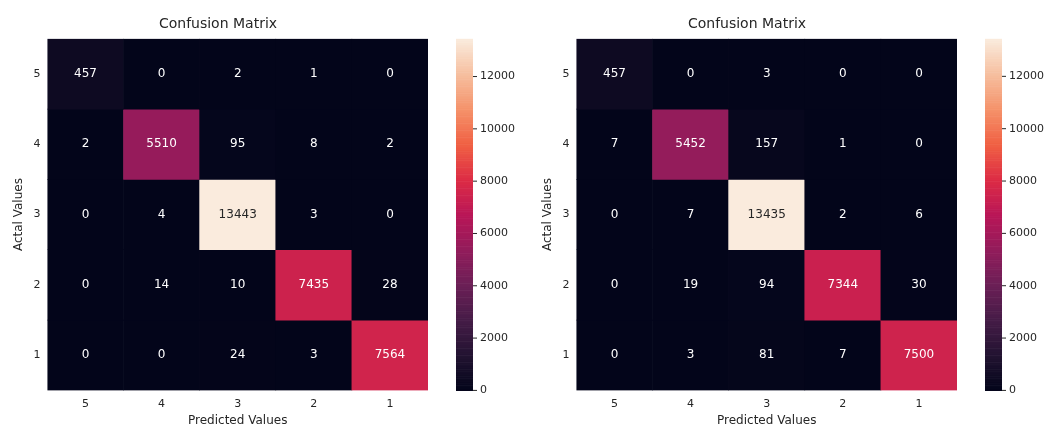 The height and width of the screenshot is (438, 1060). What do you see at coordinates (390, 284) in the screenshot?
I see `data-label: 28` at bounding box center [390, 284].